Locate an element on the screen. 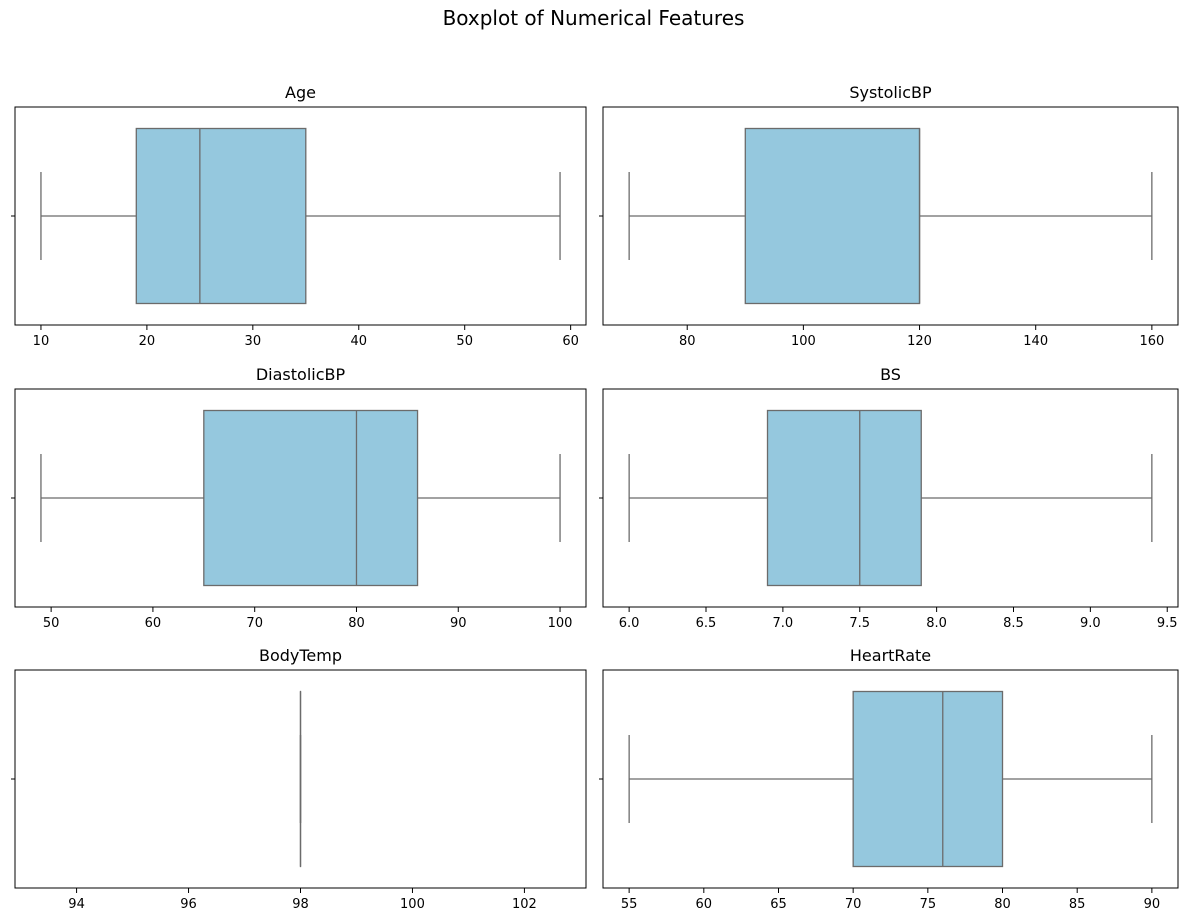  subplot-diastolicbp: DiastolicBP 50 60 70 80 90 100 is located at coordinates (299, 498).